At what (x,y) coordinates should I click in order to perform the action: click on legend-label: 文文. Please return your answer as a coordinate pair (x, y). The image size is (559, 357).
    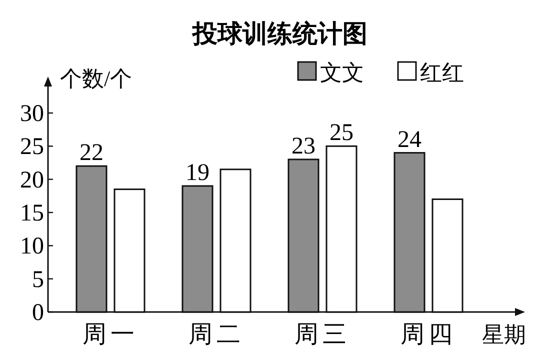
    Looking at the image, I should click on (342, 72).